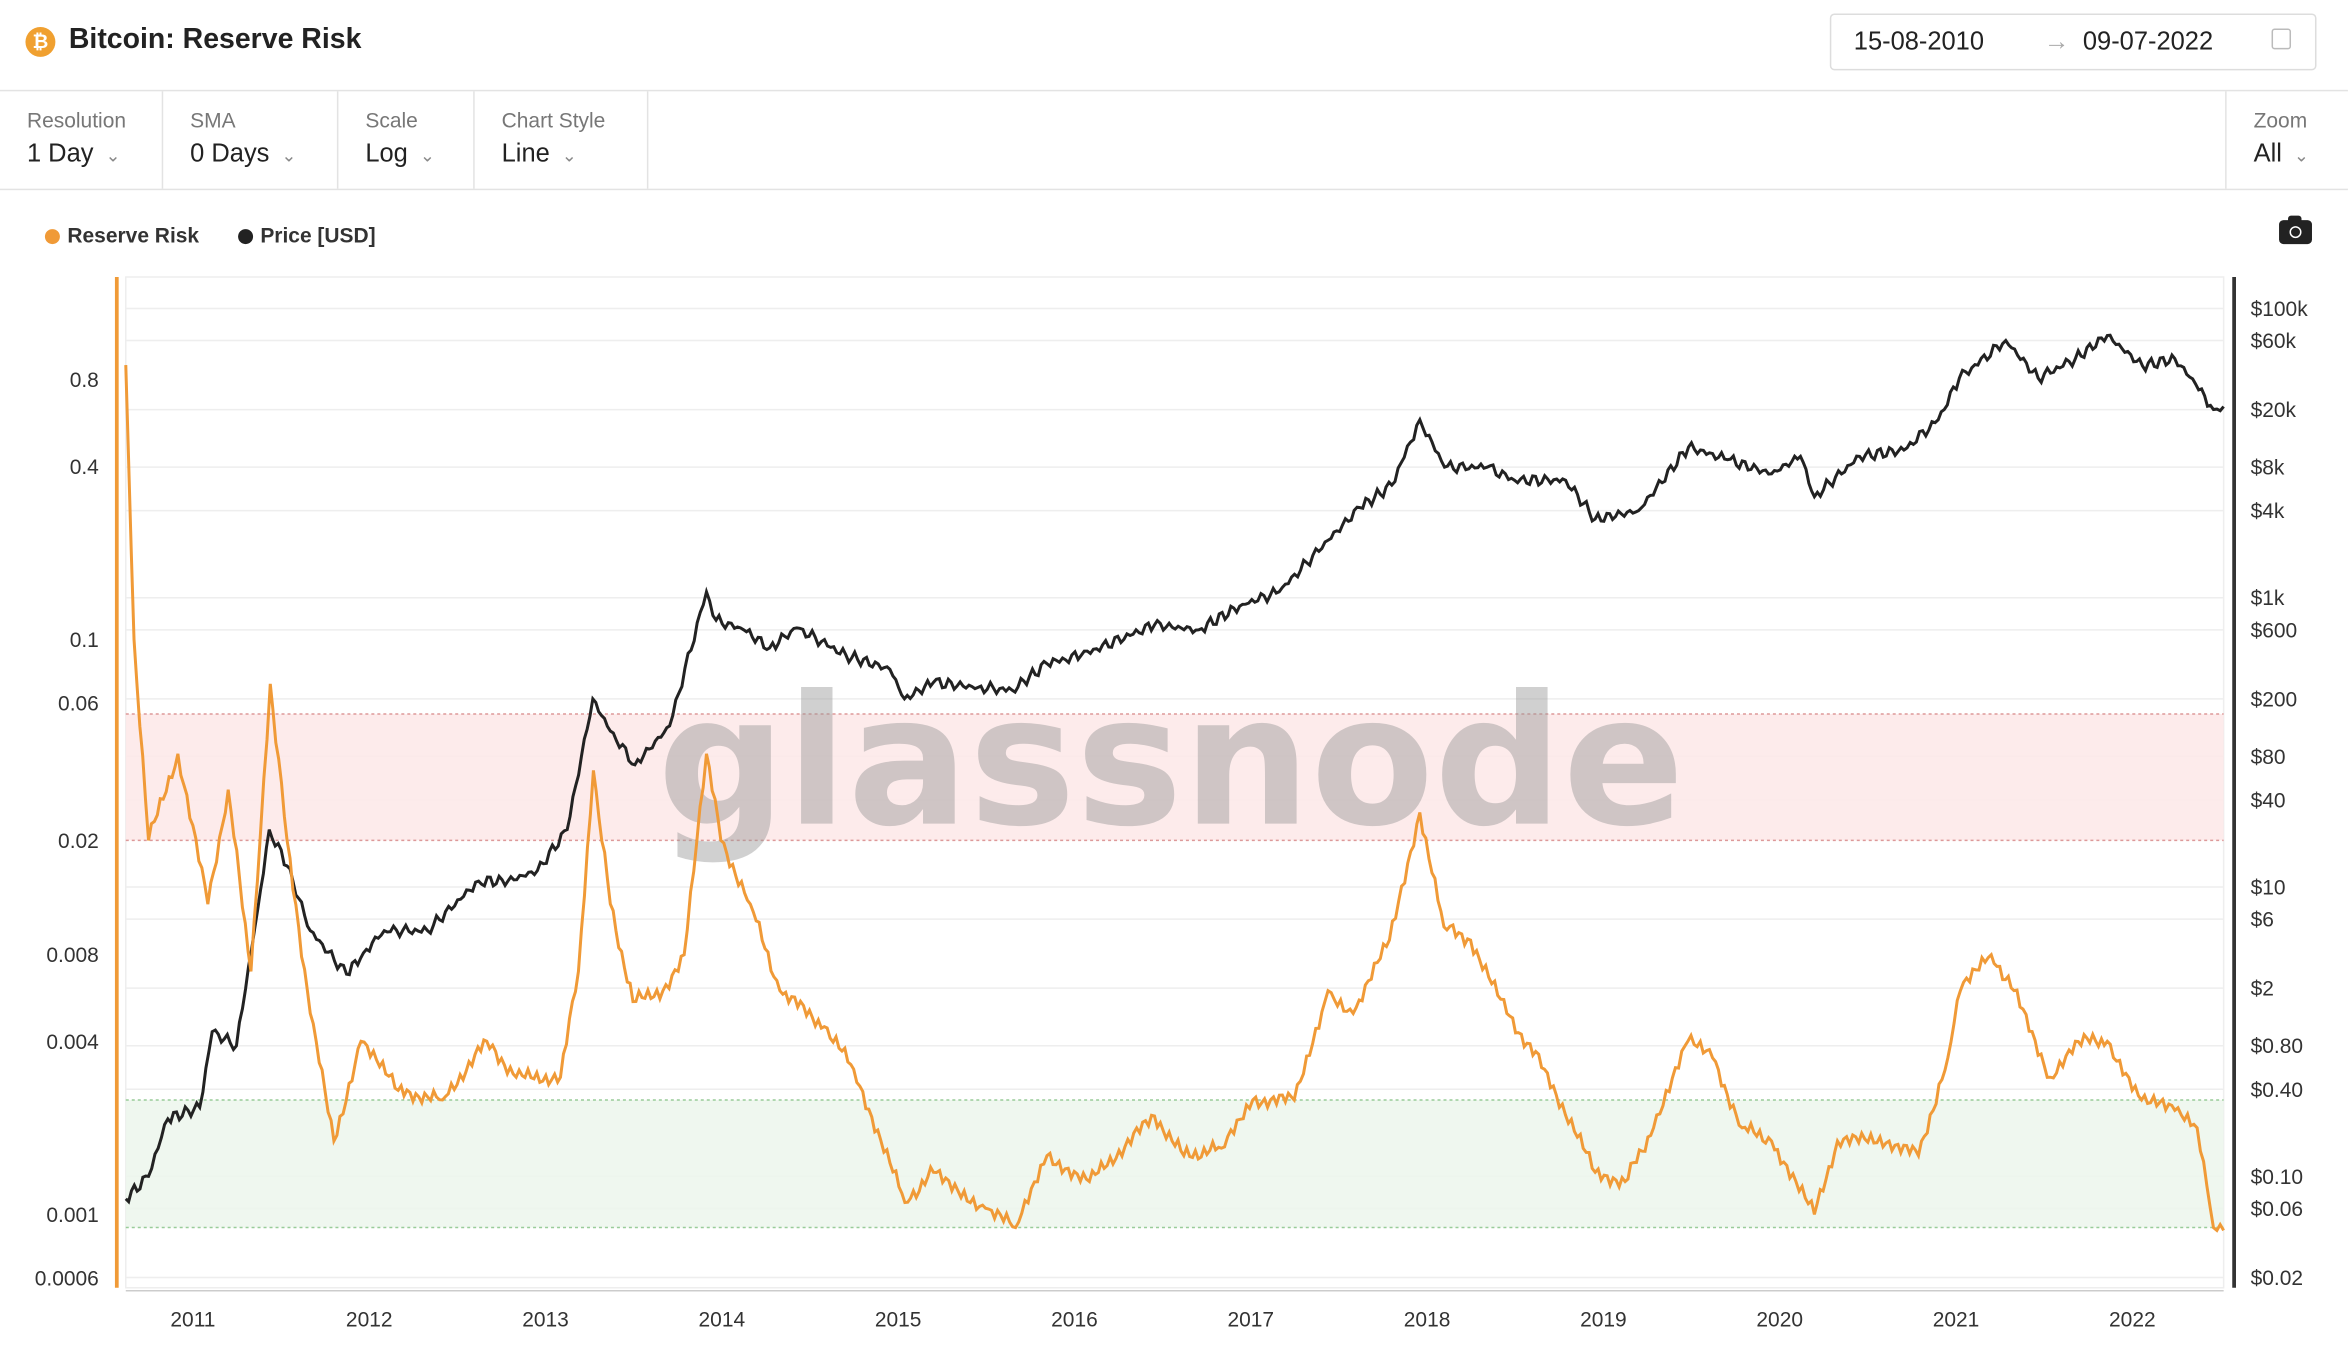 This screenshot has width=2348, height=1350. I want to click on y-right-tick-label: $6, so click(2262, 920).